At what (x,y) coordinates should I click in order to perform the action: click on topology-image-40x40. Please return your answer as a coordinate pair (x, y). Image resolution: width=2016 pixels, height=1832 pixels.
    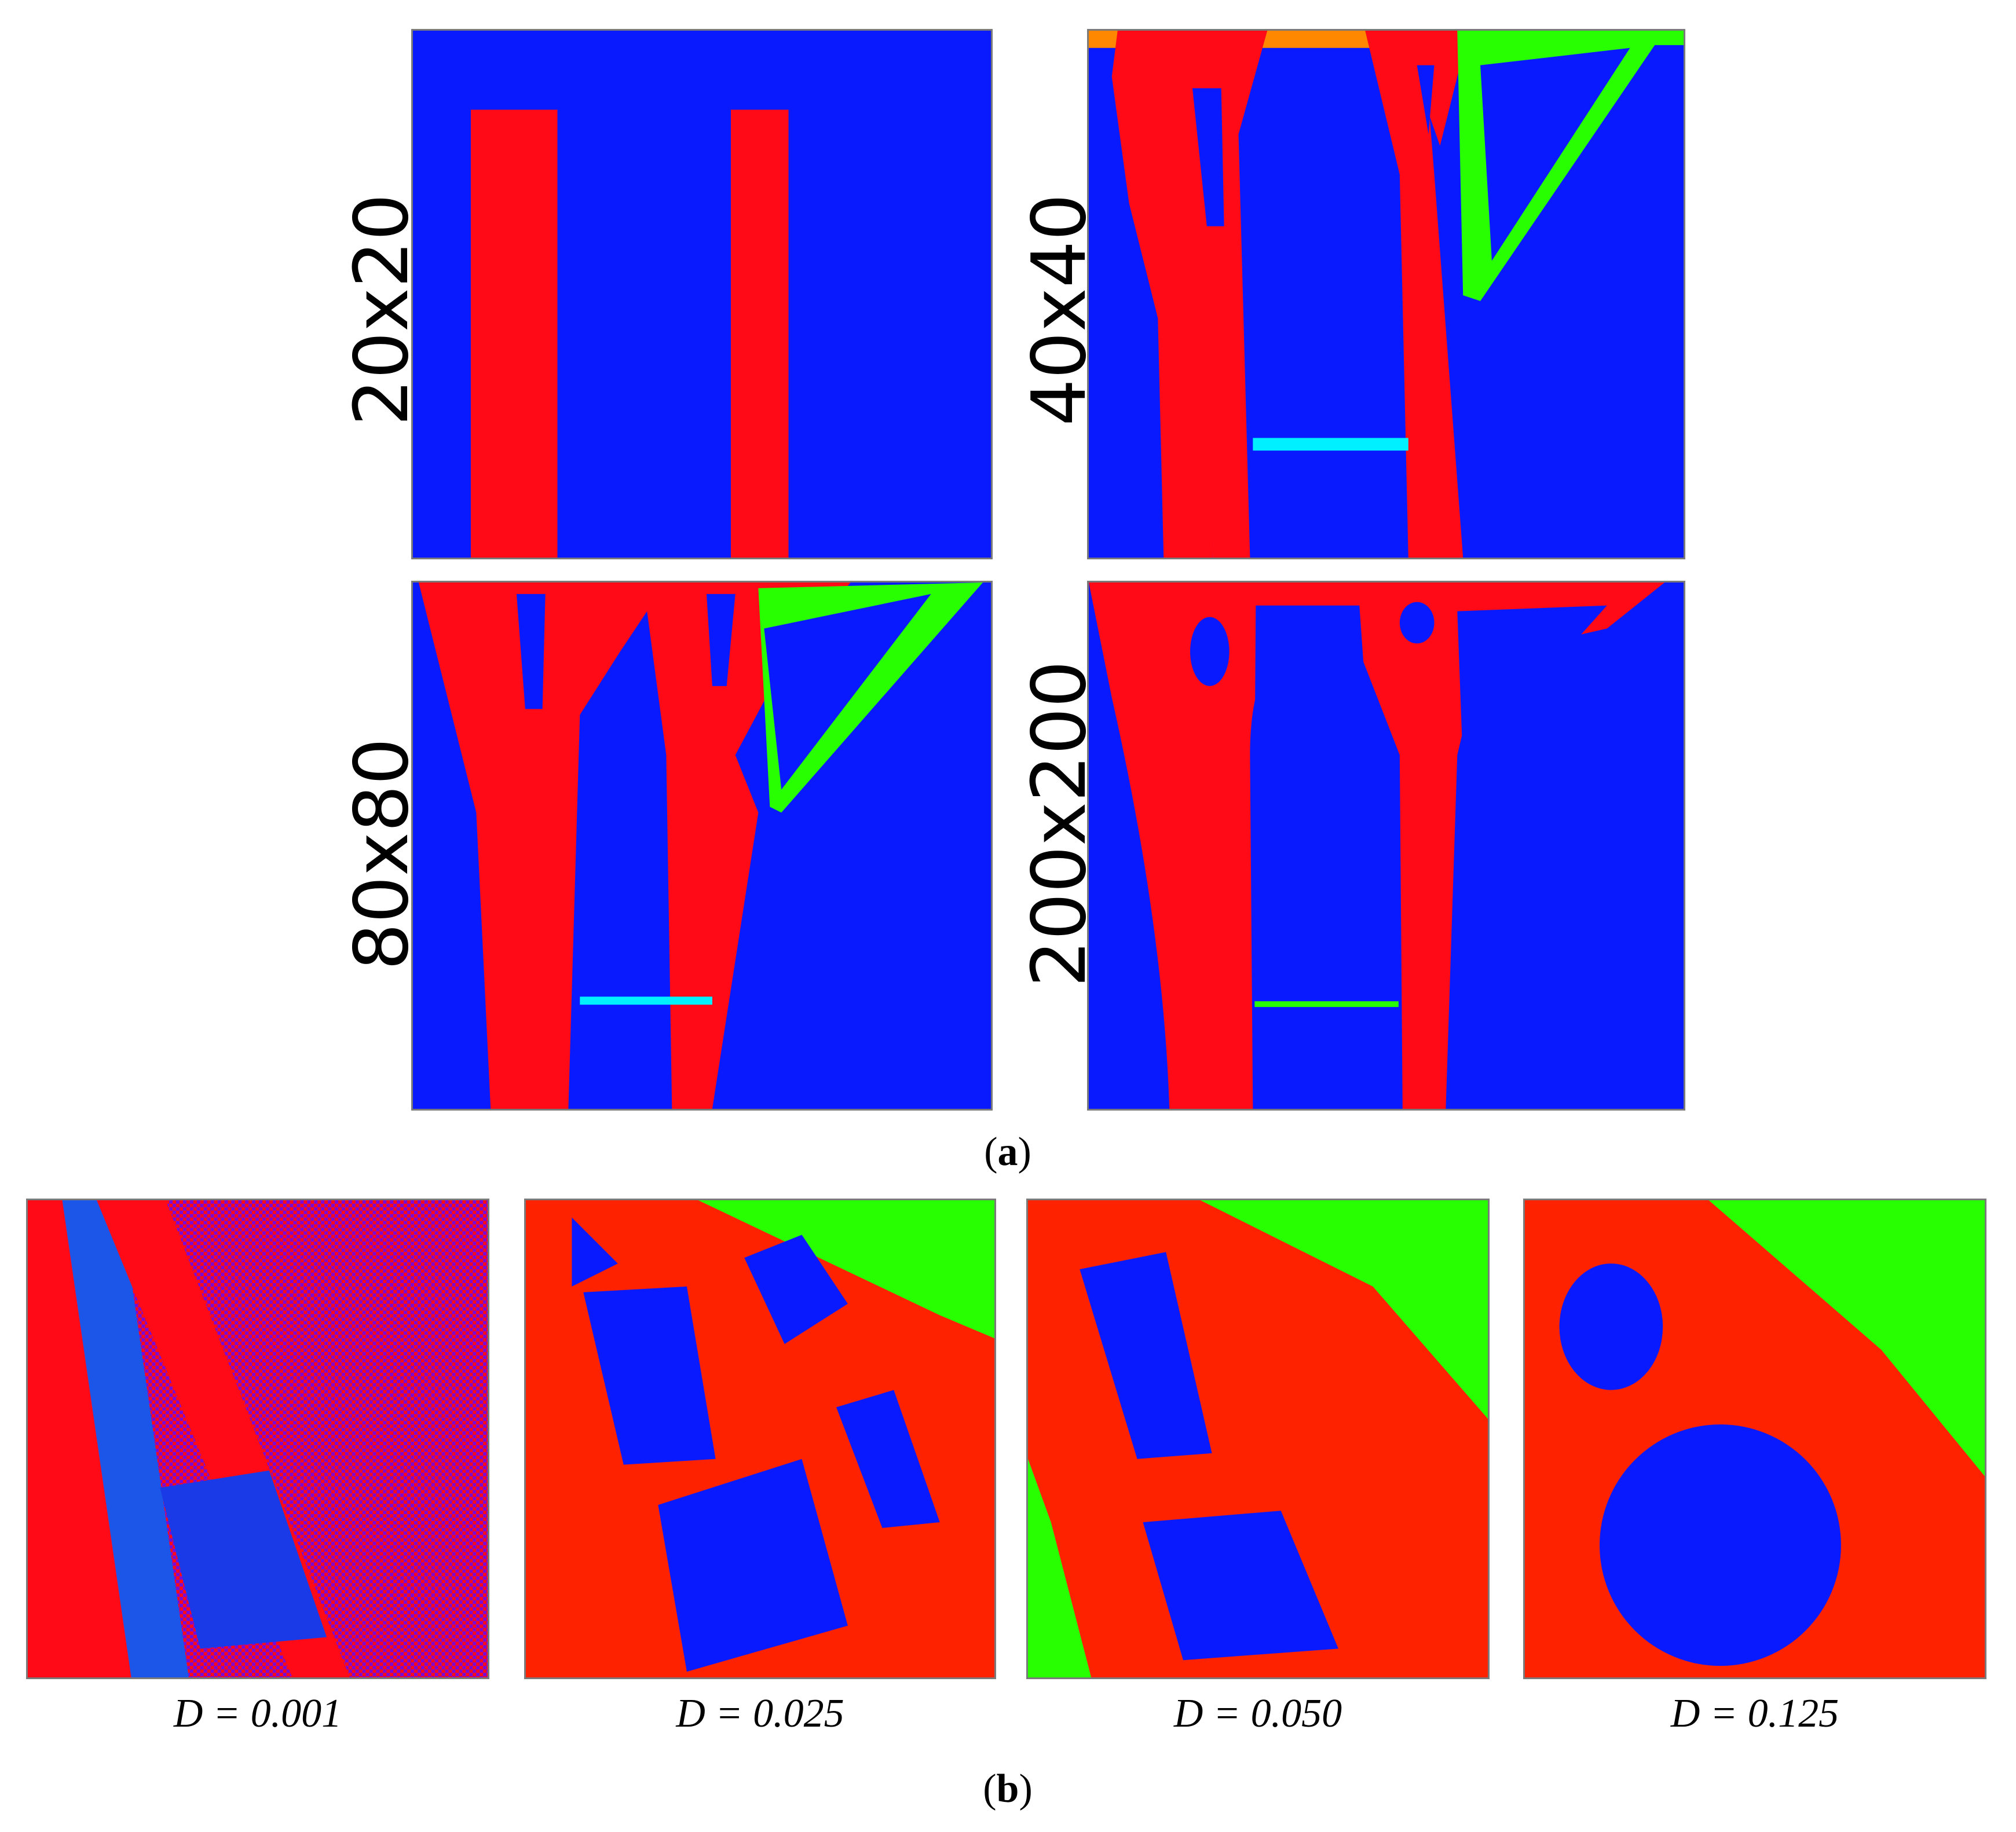
    Looking at the image, I should click on (1386, 295).